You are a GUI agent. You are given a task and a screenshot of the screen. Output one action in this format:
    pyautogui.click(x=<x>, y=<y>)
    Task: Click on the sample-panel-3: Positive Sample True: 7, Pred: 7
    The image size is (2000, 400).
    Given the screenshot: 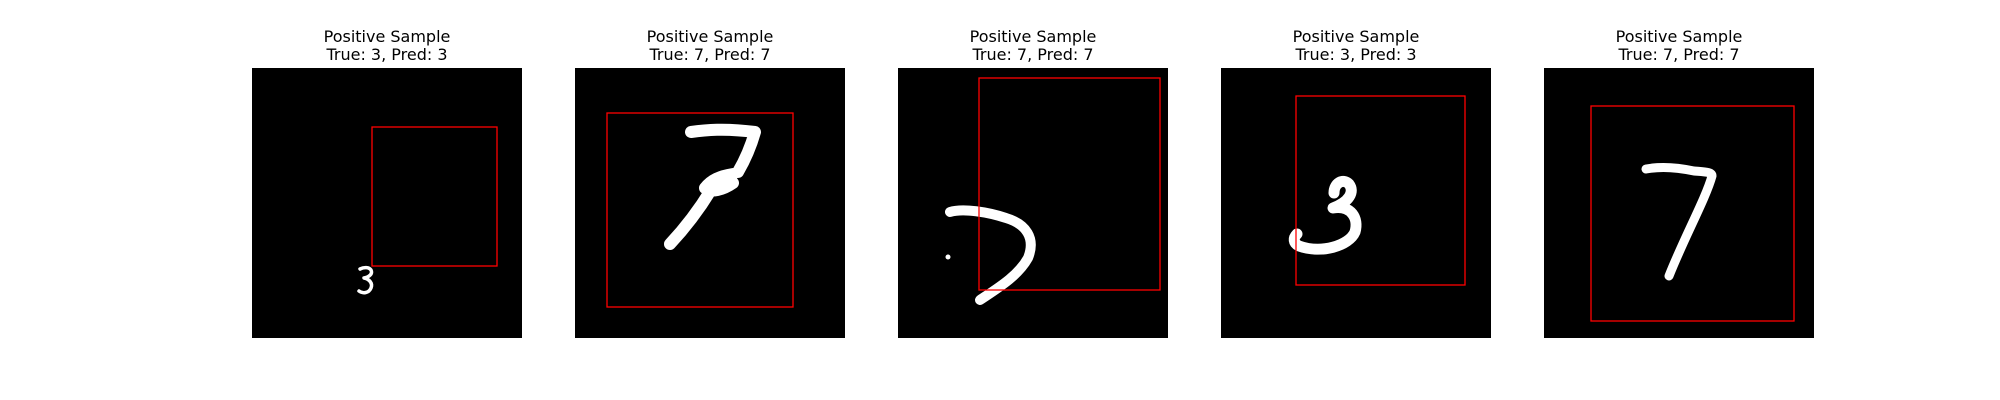 What is the action you would take?
    pyautogui.click(x=1033, y=200)
    